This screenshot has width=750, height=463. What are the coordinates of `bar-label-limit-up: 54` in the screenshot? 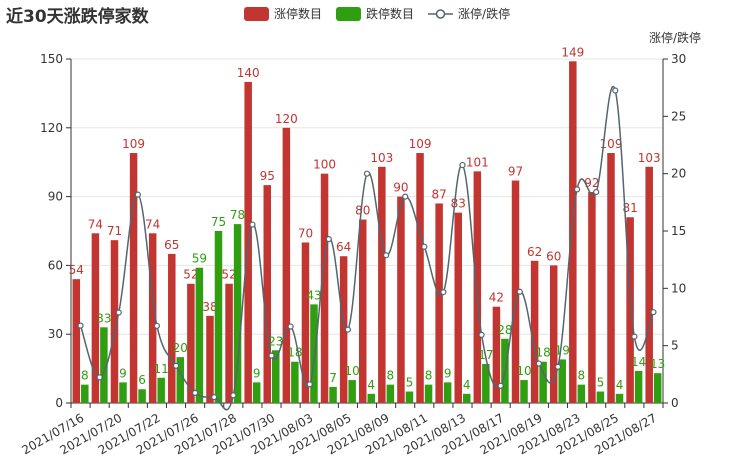 It's located at (76, 270).